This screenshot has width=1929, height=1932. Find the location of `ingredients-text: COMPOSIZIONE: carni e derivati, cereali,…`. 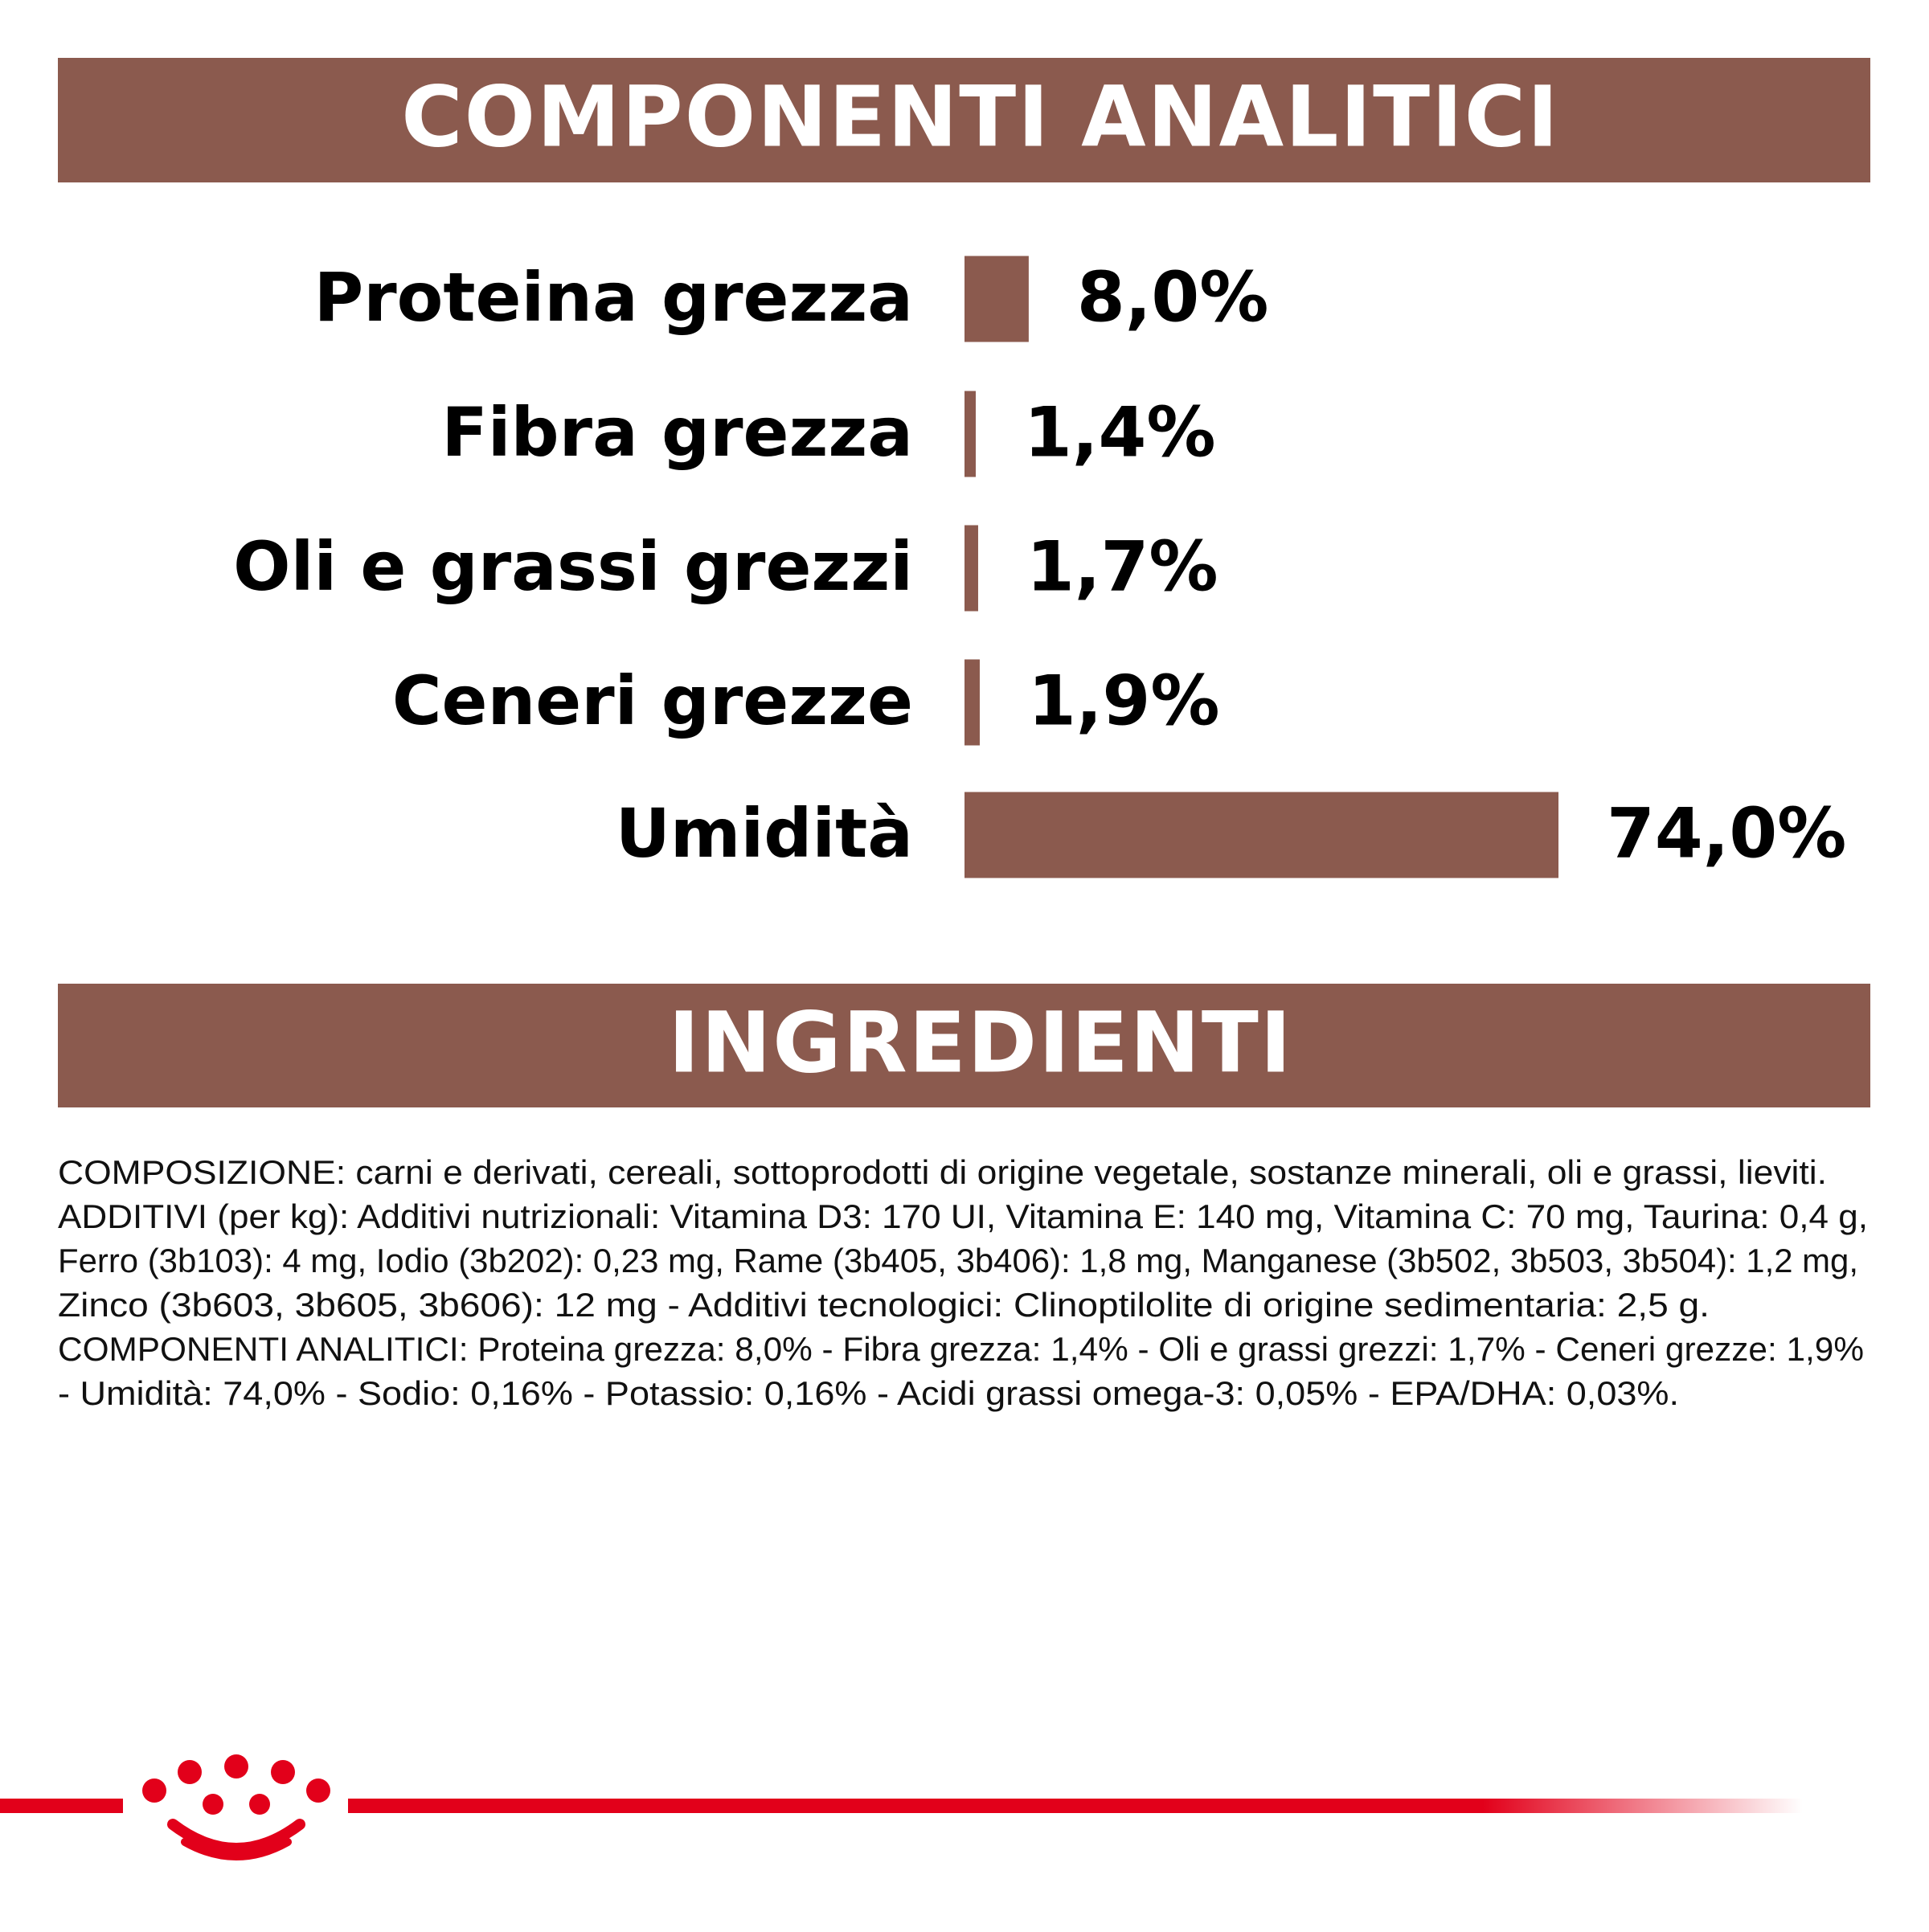

ingredients-text: COMPOSIZIONE: carni e derivati, cereali,… is located at coordinates (963, 1282).